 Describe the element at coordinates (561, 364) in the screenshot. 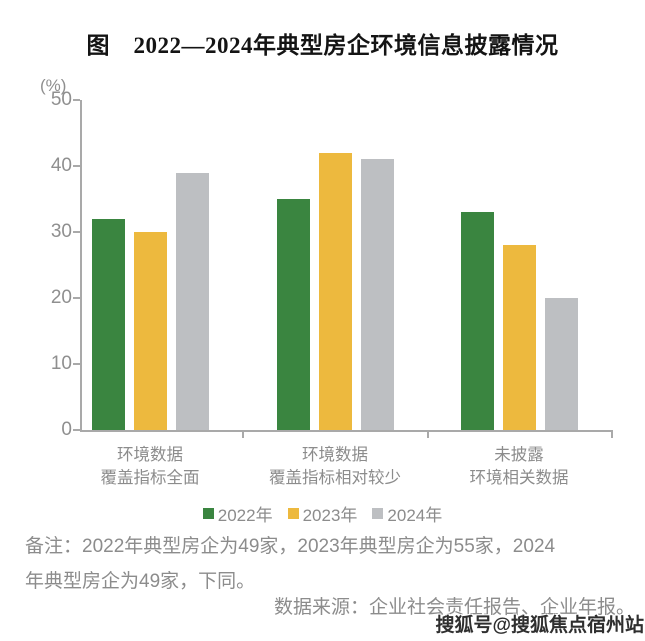

I see `bar-2024年-category-3` at that location.